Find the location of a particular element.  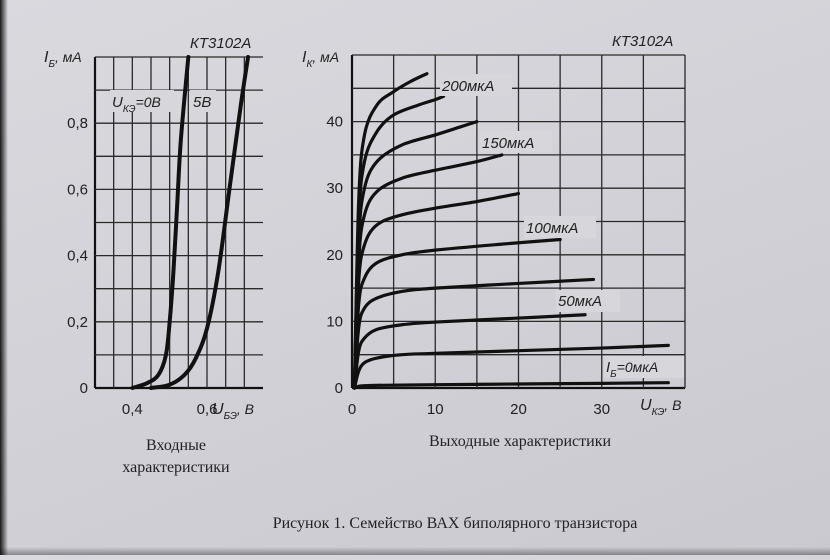

input-y-axis-label: IБ, мА is located at coordinates (63, 59).